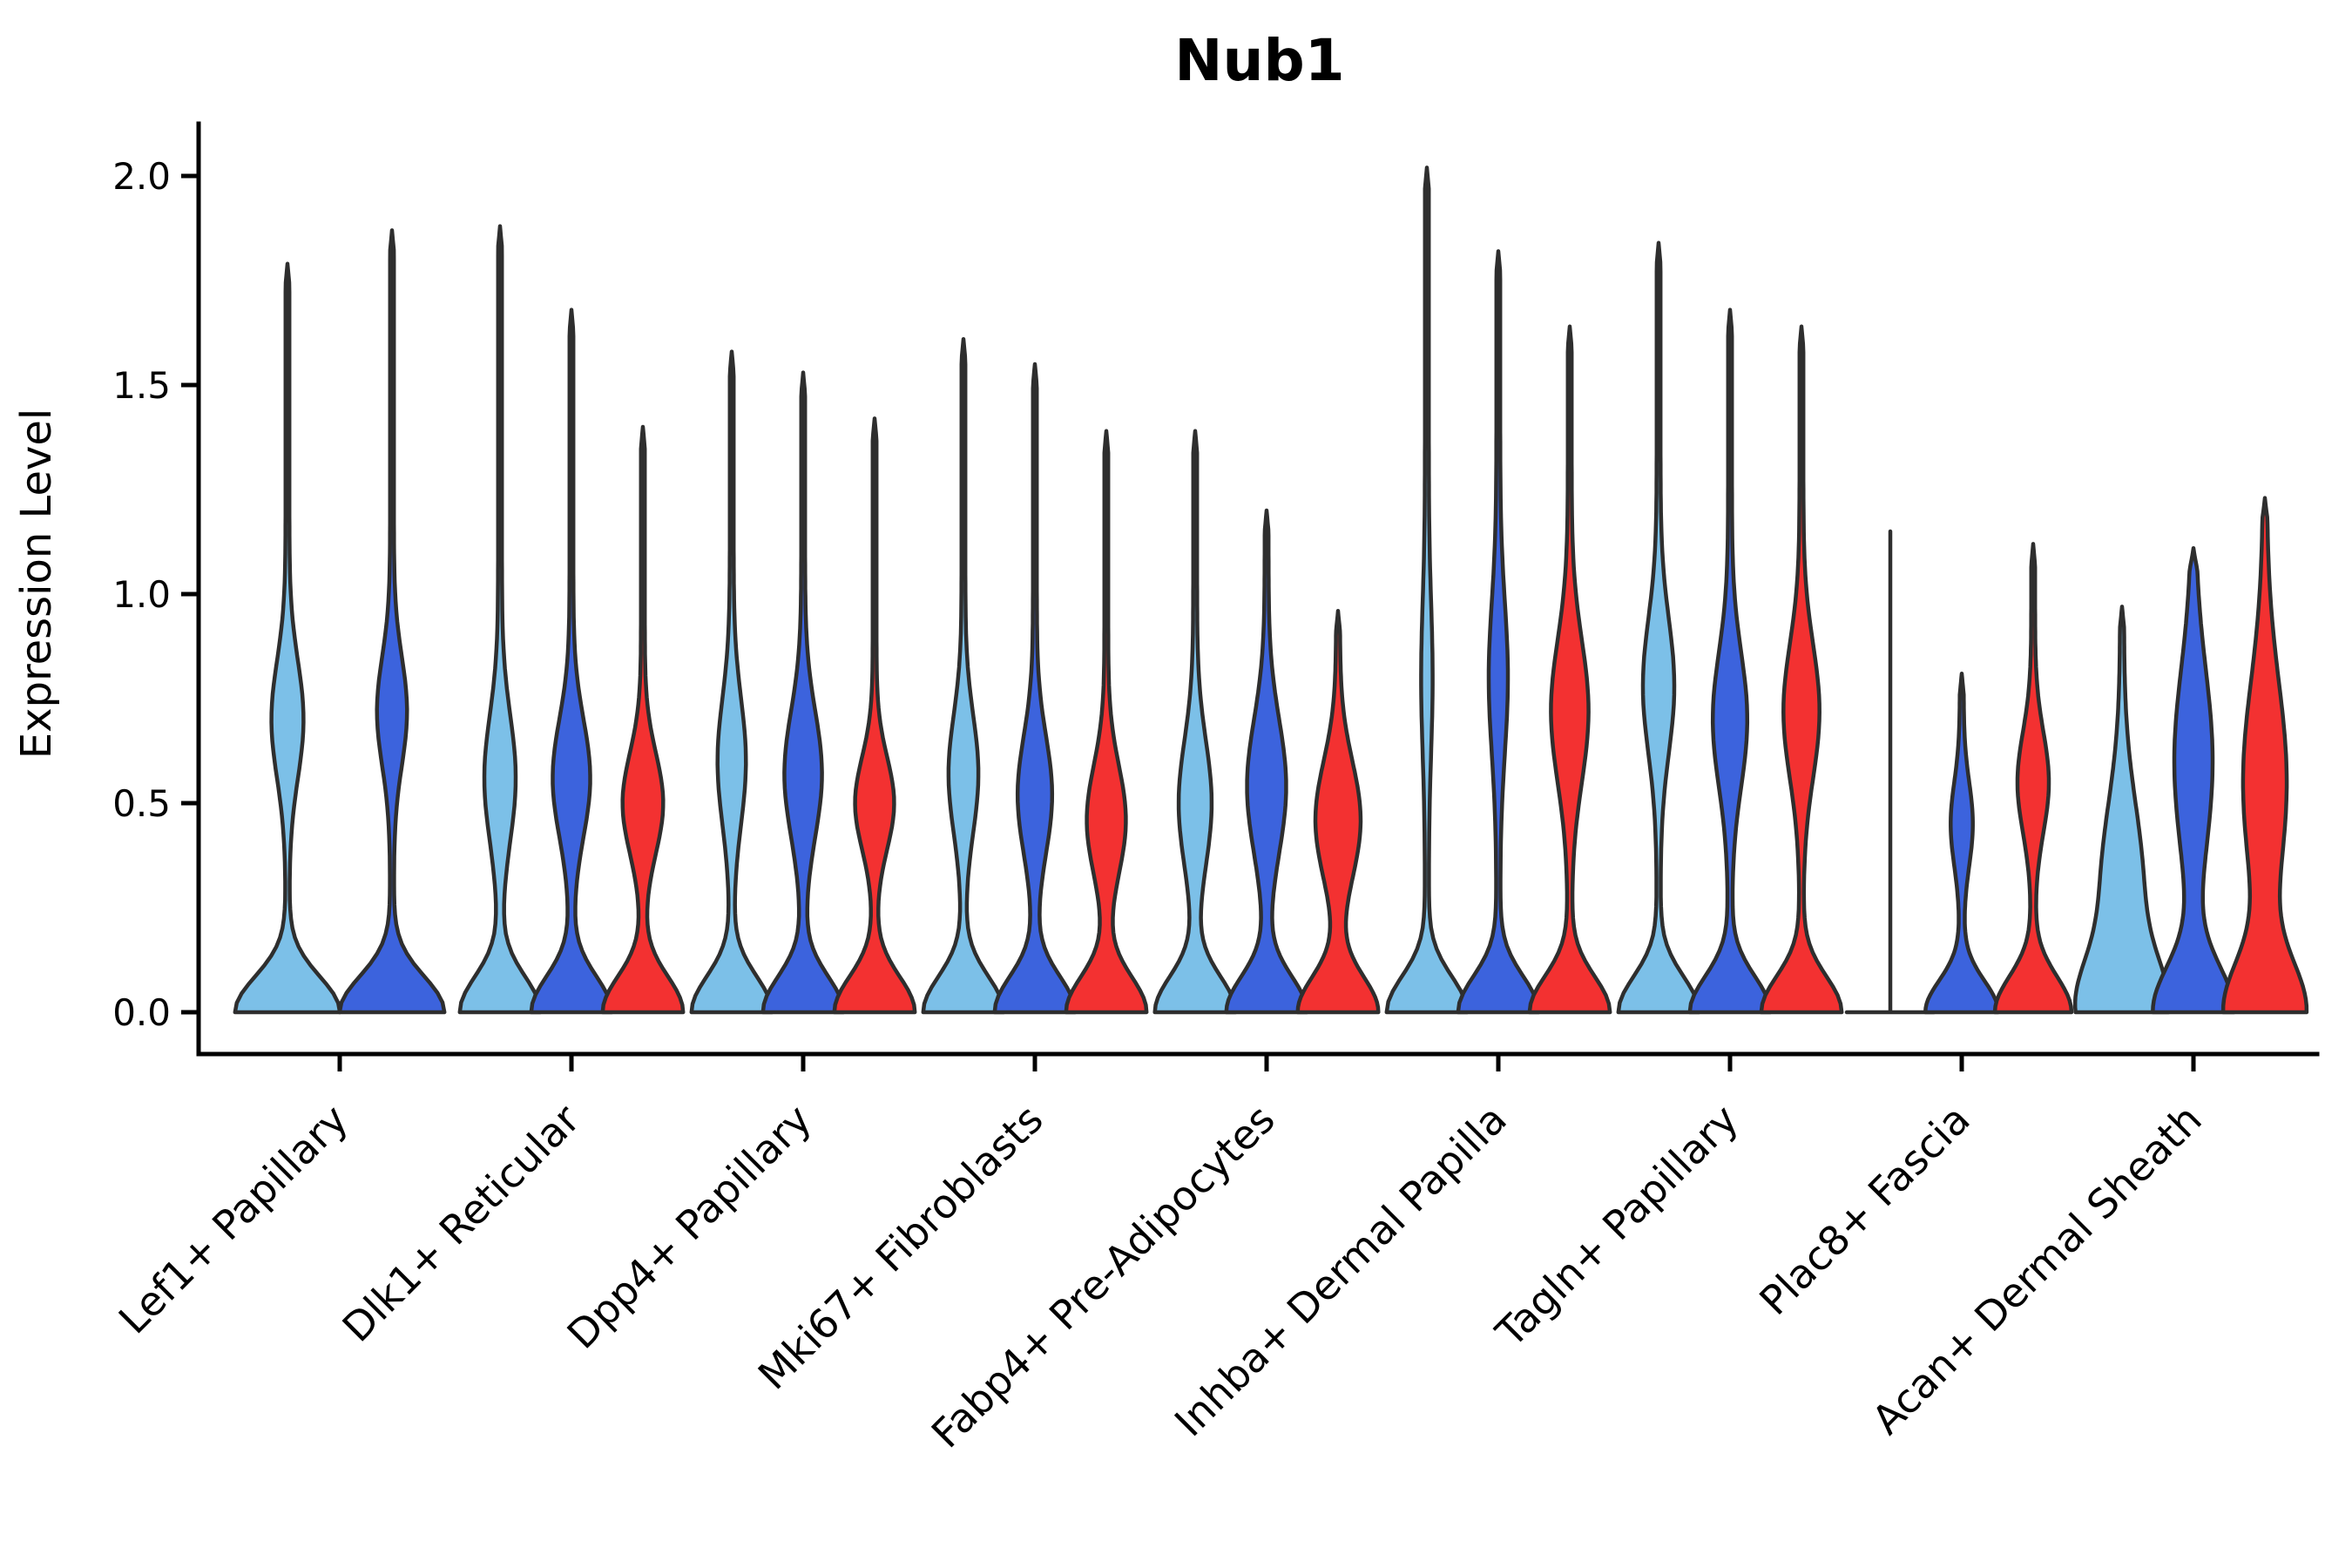 The width and height of the screenshot is (2352, 1568). Describe the element at coordinates (1195, 722) in the screenshot. I see `violin-fabp4-light_blue` at that location.